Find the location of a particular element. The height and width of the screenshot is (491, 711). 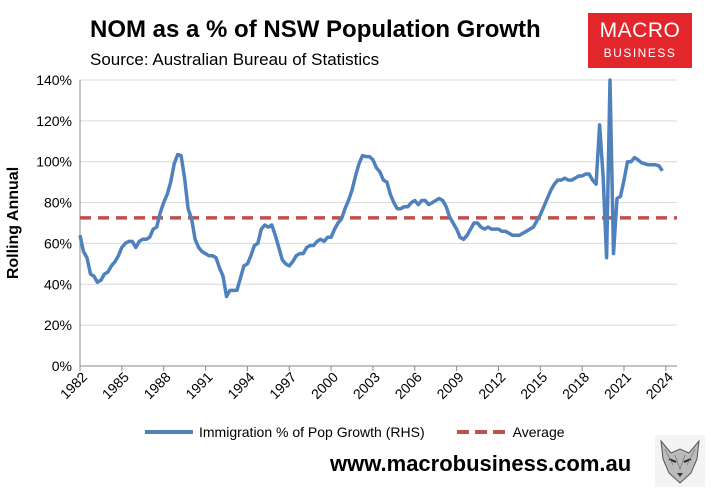

macrobusiness-logo: MACRO BUSINESS is located at coordinates (640, 40).